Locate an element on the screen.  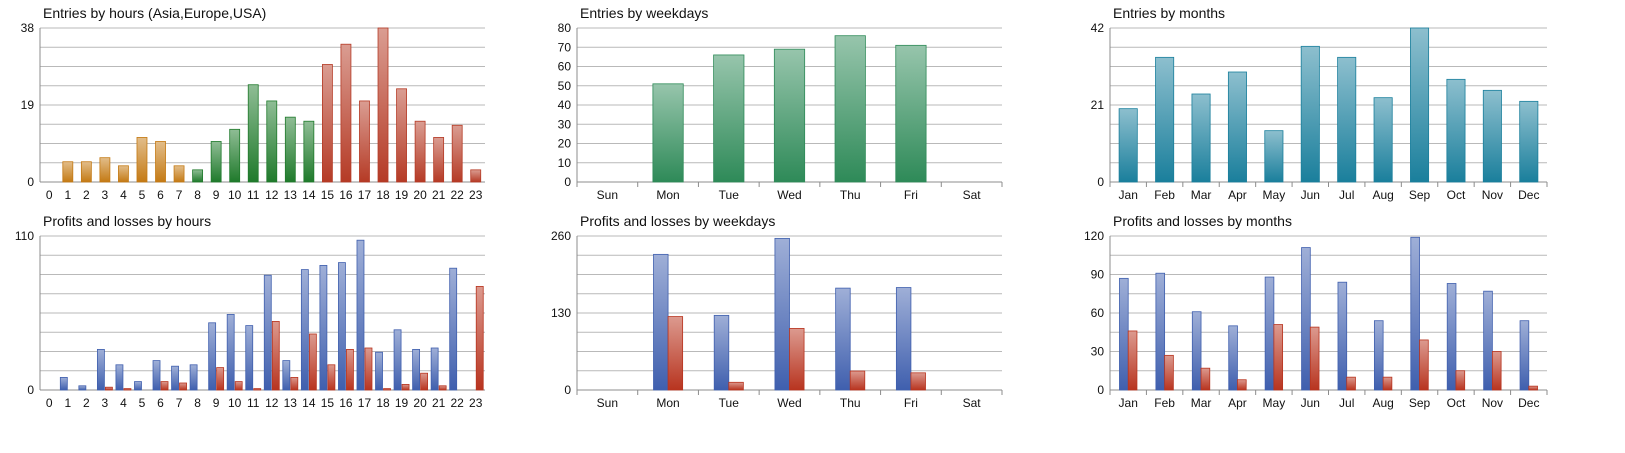
x-tick-label: 1 is located at coordinates (67, 195).